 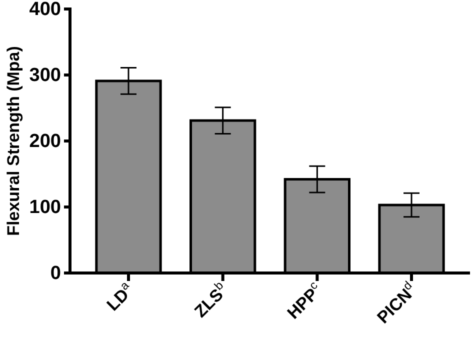 What do you see at coordinates (45, 141) in the screenshot?
I see `y-tick-label: 200` at bounding box center [45, 141].